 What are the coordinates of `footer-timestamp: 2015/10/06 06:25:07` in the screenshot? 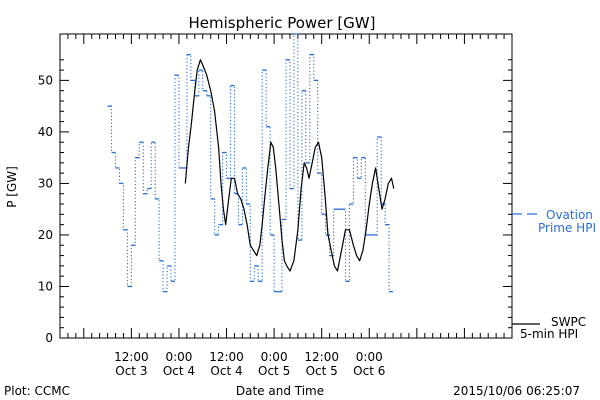 It's located at (516, 391).